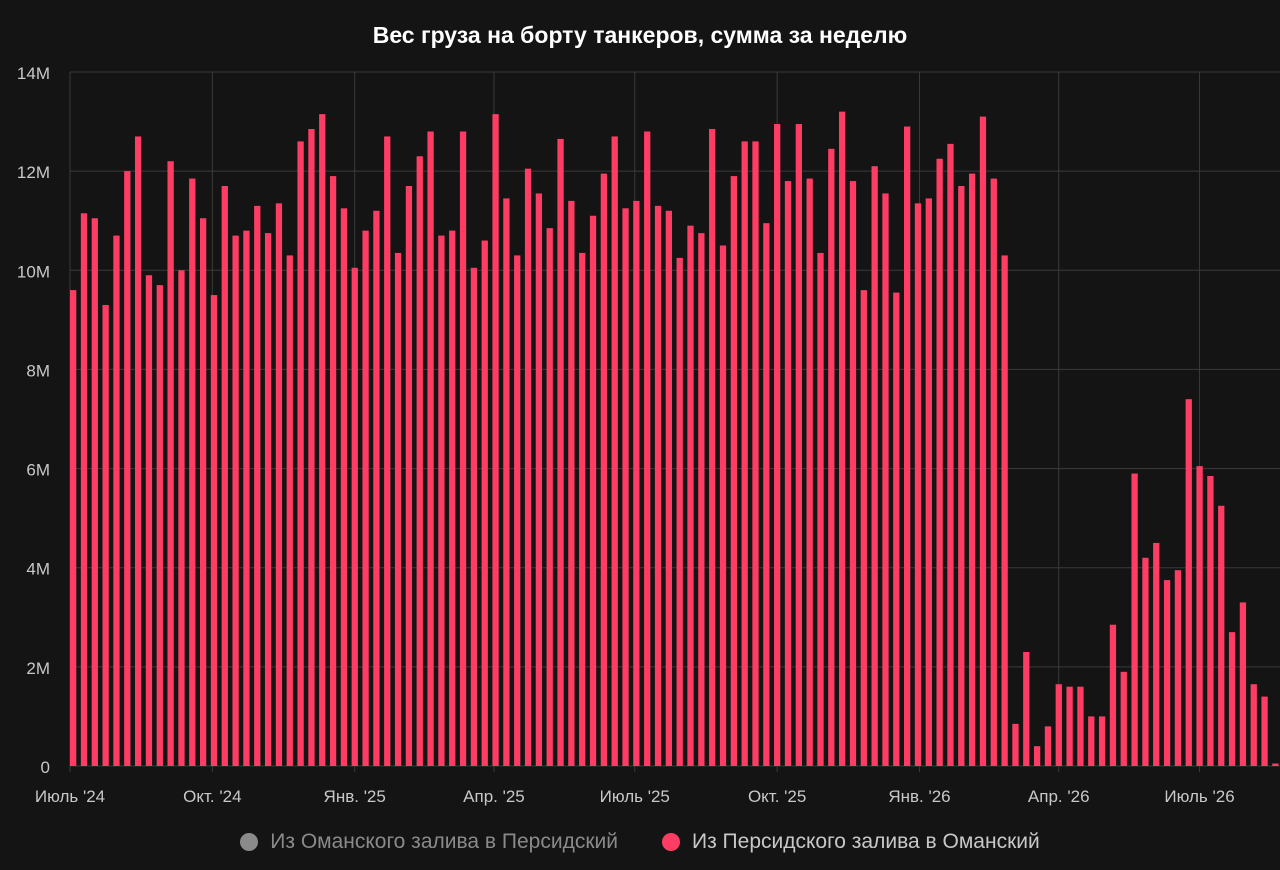 The height and width of the screenshot is (870, 1280). What do you see at coordinates (429, 842) in the screenshot?
I see `legend-item-oman-to-persian: Из Оманского залива в Персидский` at bounding box center [429, 842].